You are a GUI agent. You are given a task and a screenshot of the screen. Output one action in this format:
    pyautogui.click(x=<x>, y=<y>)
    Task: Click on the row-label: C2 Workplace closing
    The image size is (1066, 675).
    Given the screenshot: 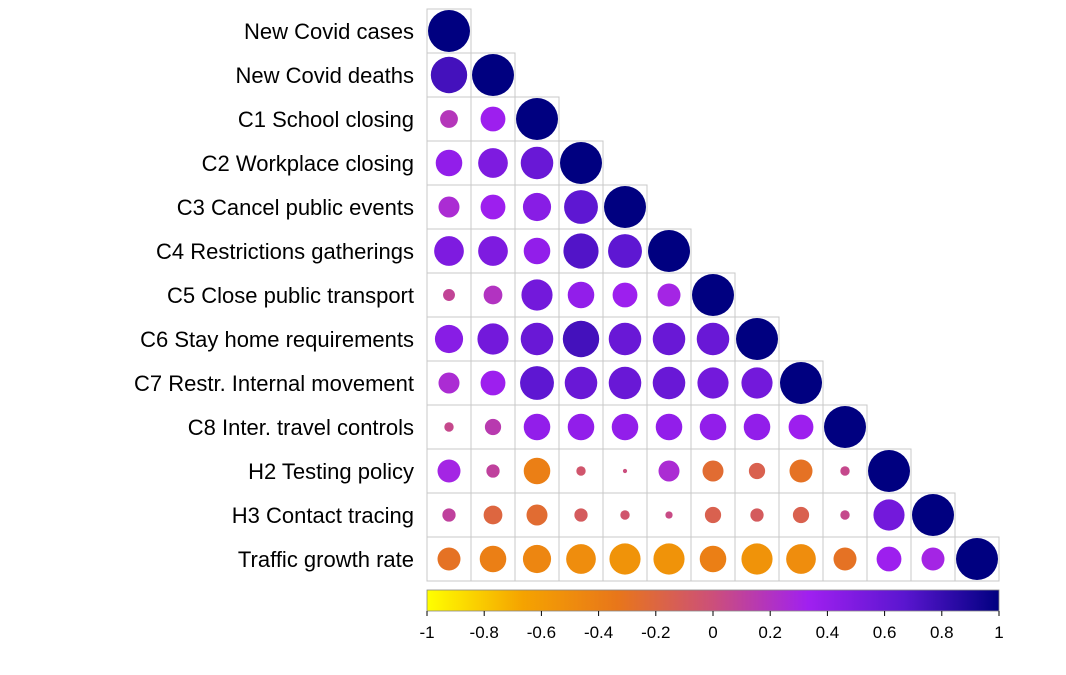 What is the action you would take?
    pyautogui.click(x=308, y=163)
    